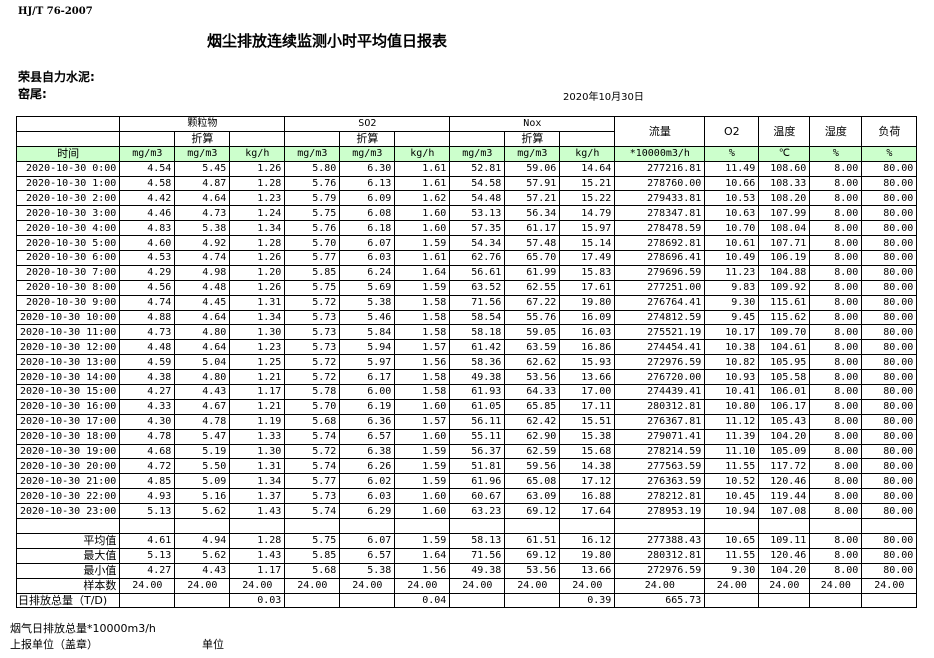  What do you see at coordinates (68, 406) in the screenshot?
I see `time-cell: 2020-10-30 16:00` at bounding box center [68, 406].